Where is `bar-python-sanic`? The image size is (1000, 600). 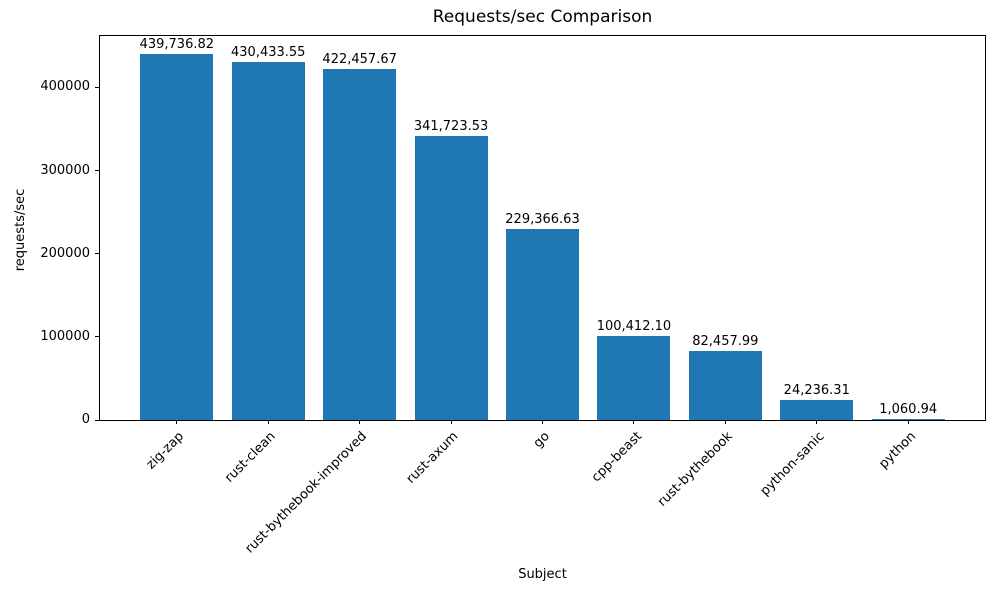 bar-python-sanic is located at coordinates (817, 409).